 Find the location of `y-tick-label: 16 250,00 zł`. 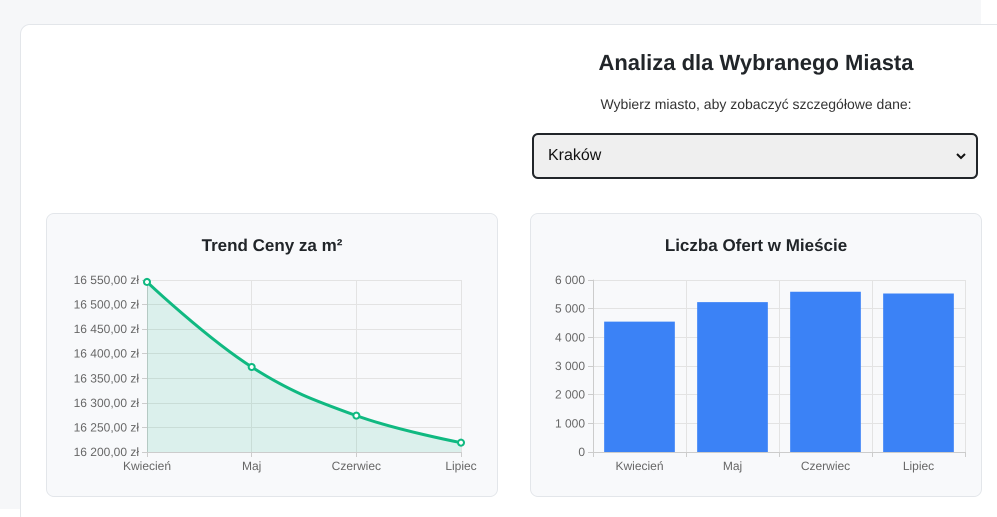

y-tick-label: 16 250,00 zł is located at coordinates (107, 427).